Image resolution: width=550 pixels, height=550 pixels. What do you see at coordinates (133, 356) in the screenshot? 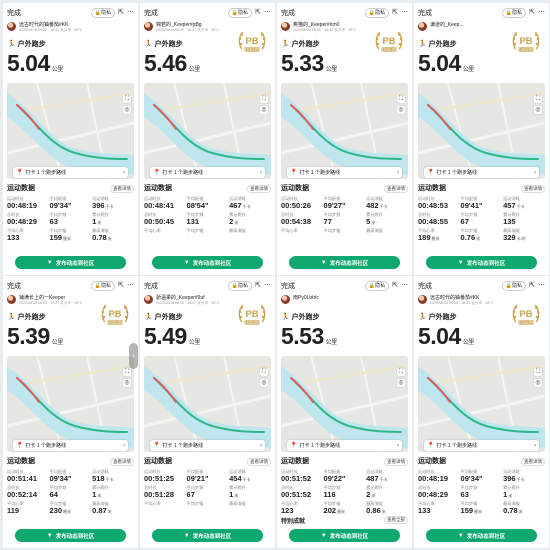
I see `collapse-handle: ‹` at bounding box center [133, 356].